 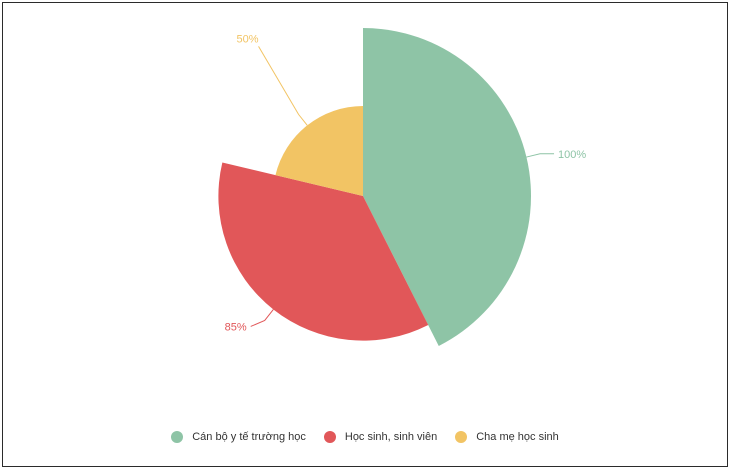 I want to click on slice-cha-me, so click(x=319, y=151).